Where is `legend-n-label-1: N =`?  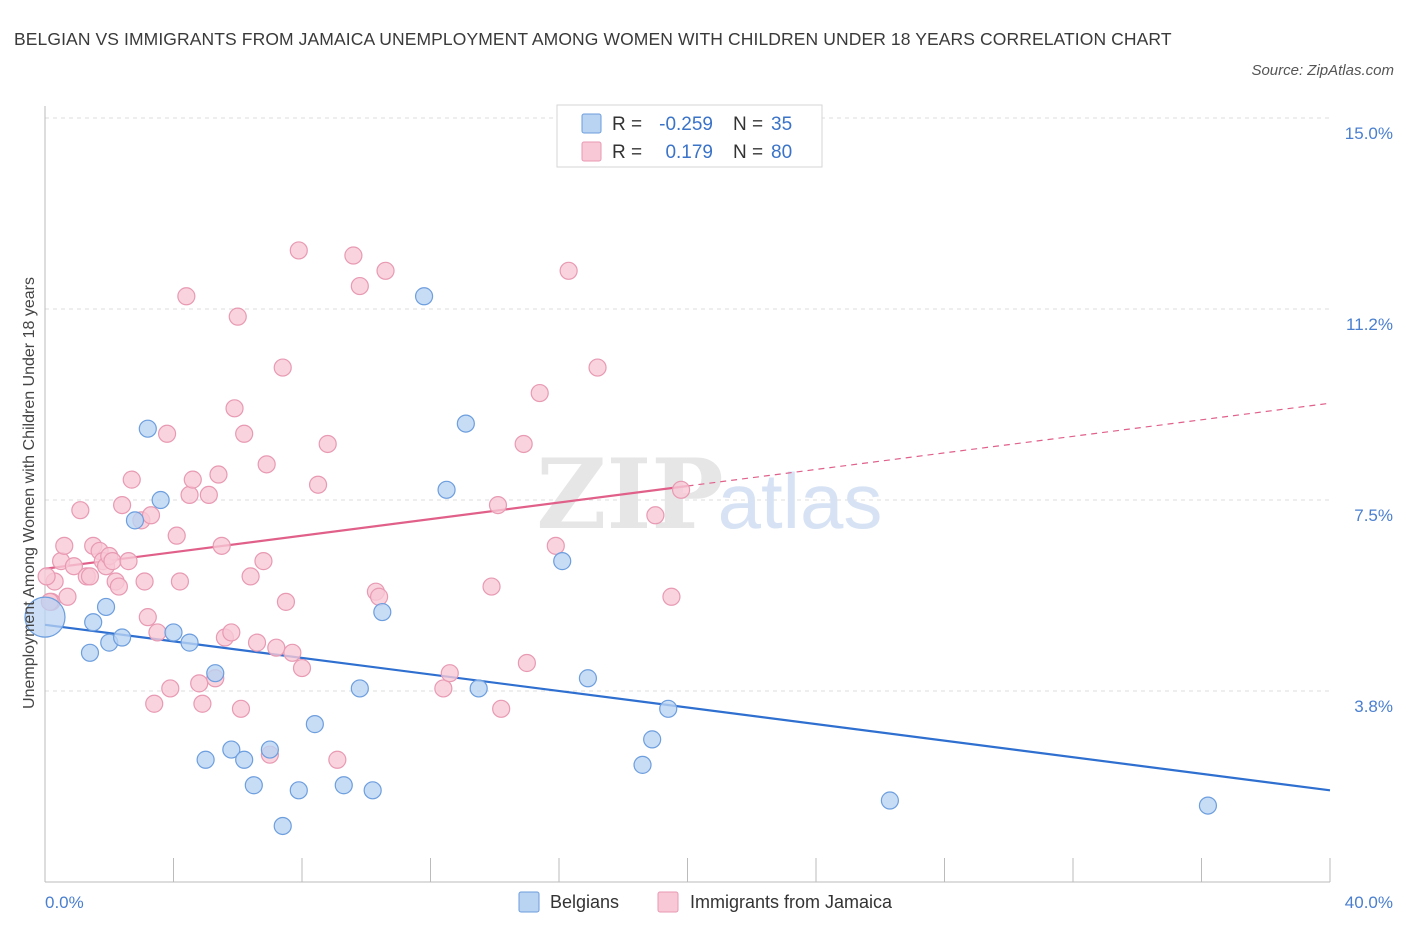
legend-n-label-1: N = is located at coordinates (748, 124).